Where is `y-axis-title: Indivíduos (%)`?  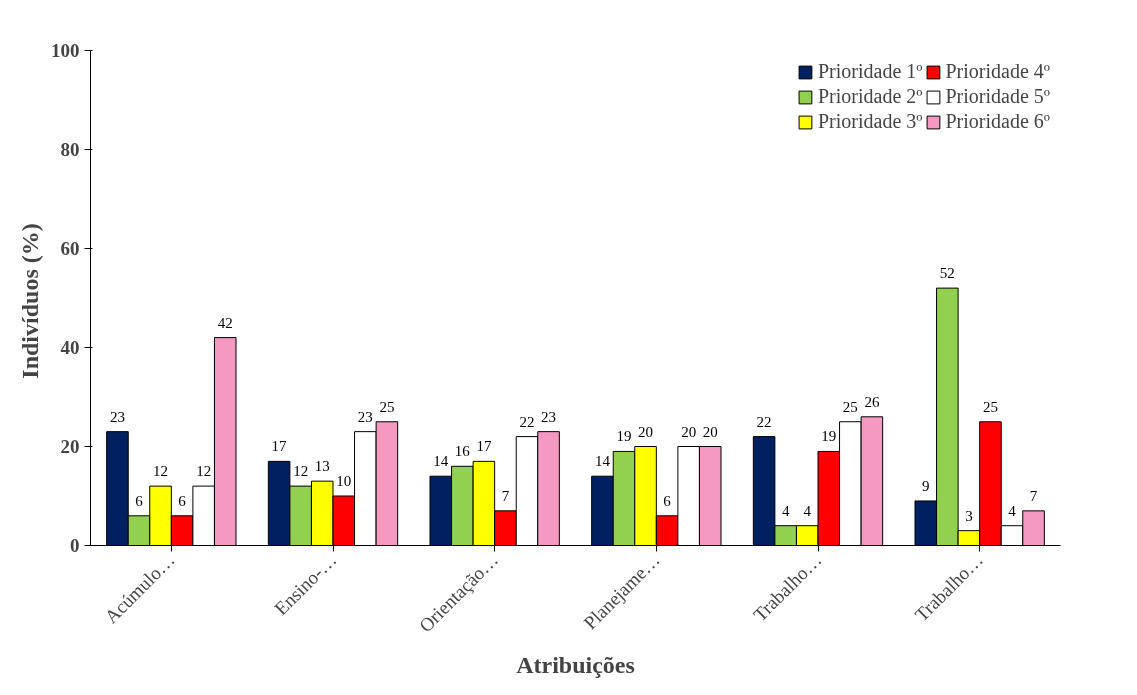 y-axis-title: Indivíduos (%) is located at coordinates (30, 301).